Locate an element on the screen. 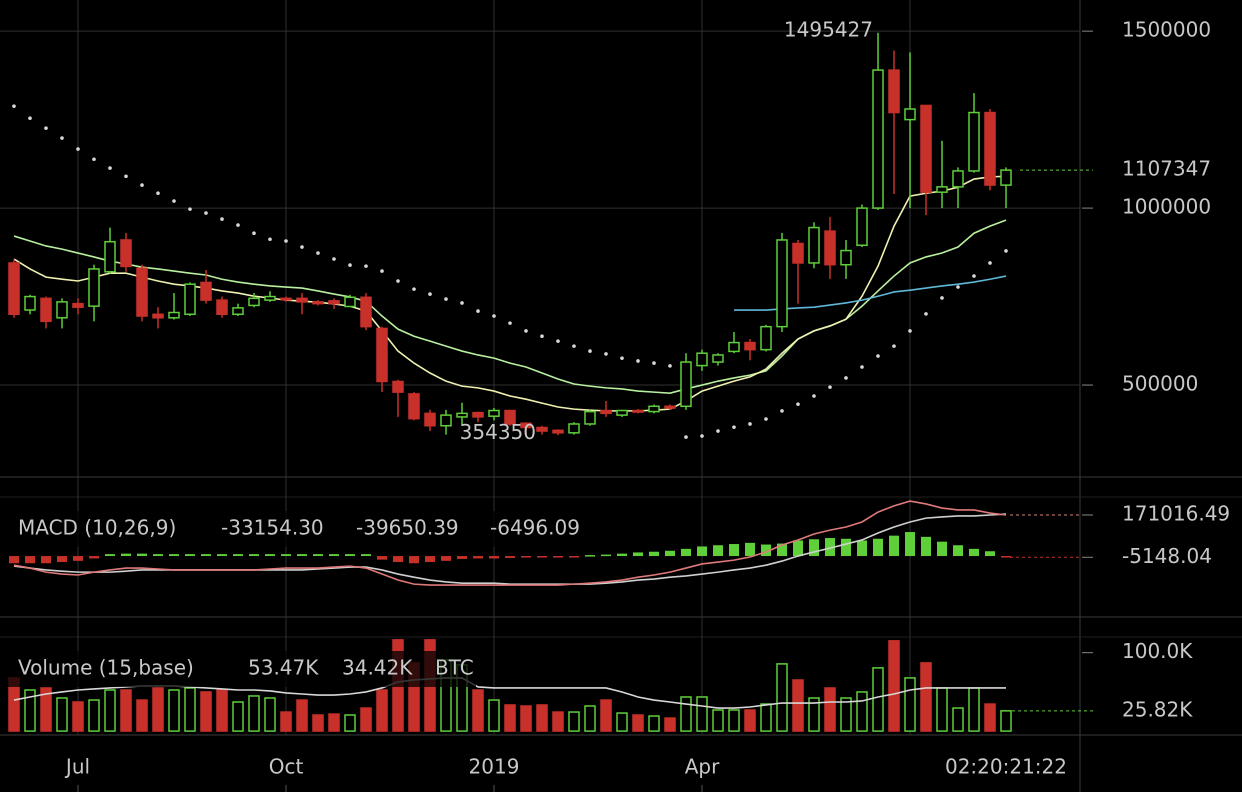 Image resolution: width=1242 pixels, height=792 pixels. current-value-label: 25.82K is located at coordinates (1157, 709).